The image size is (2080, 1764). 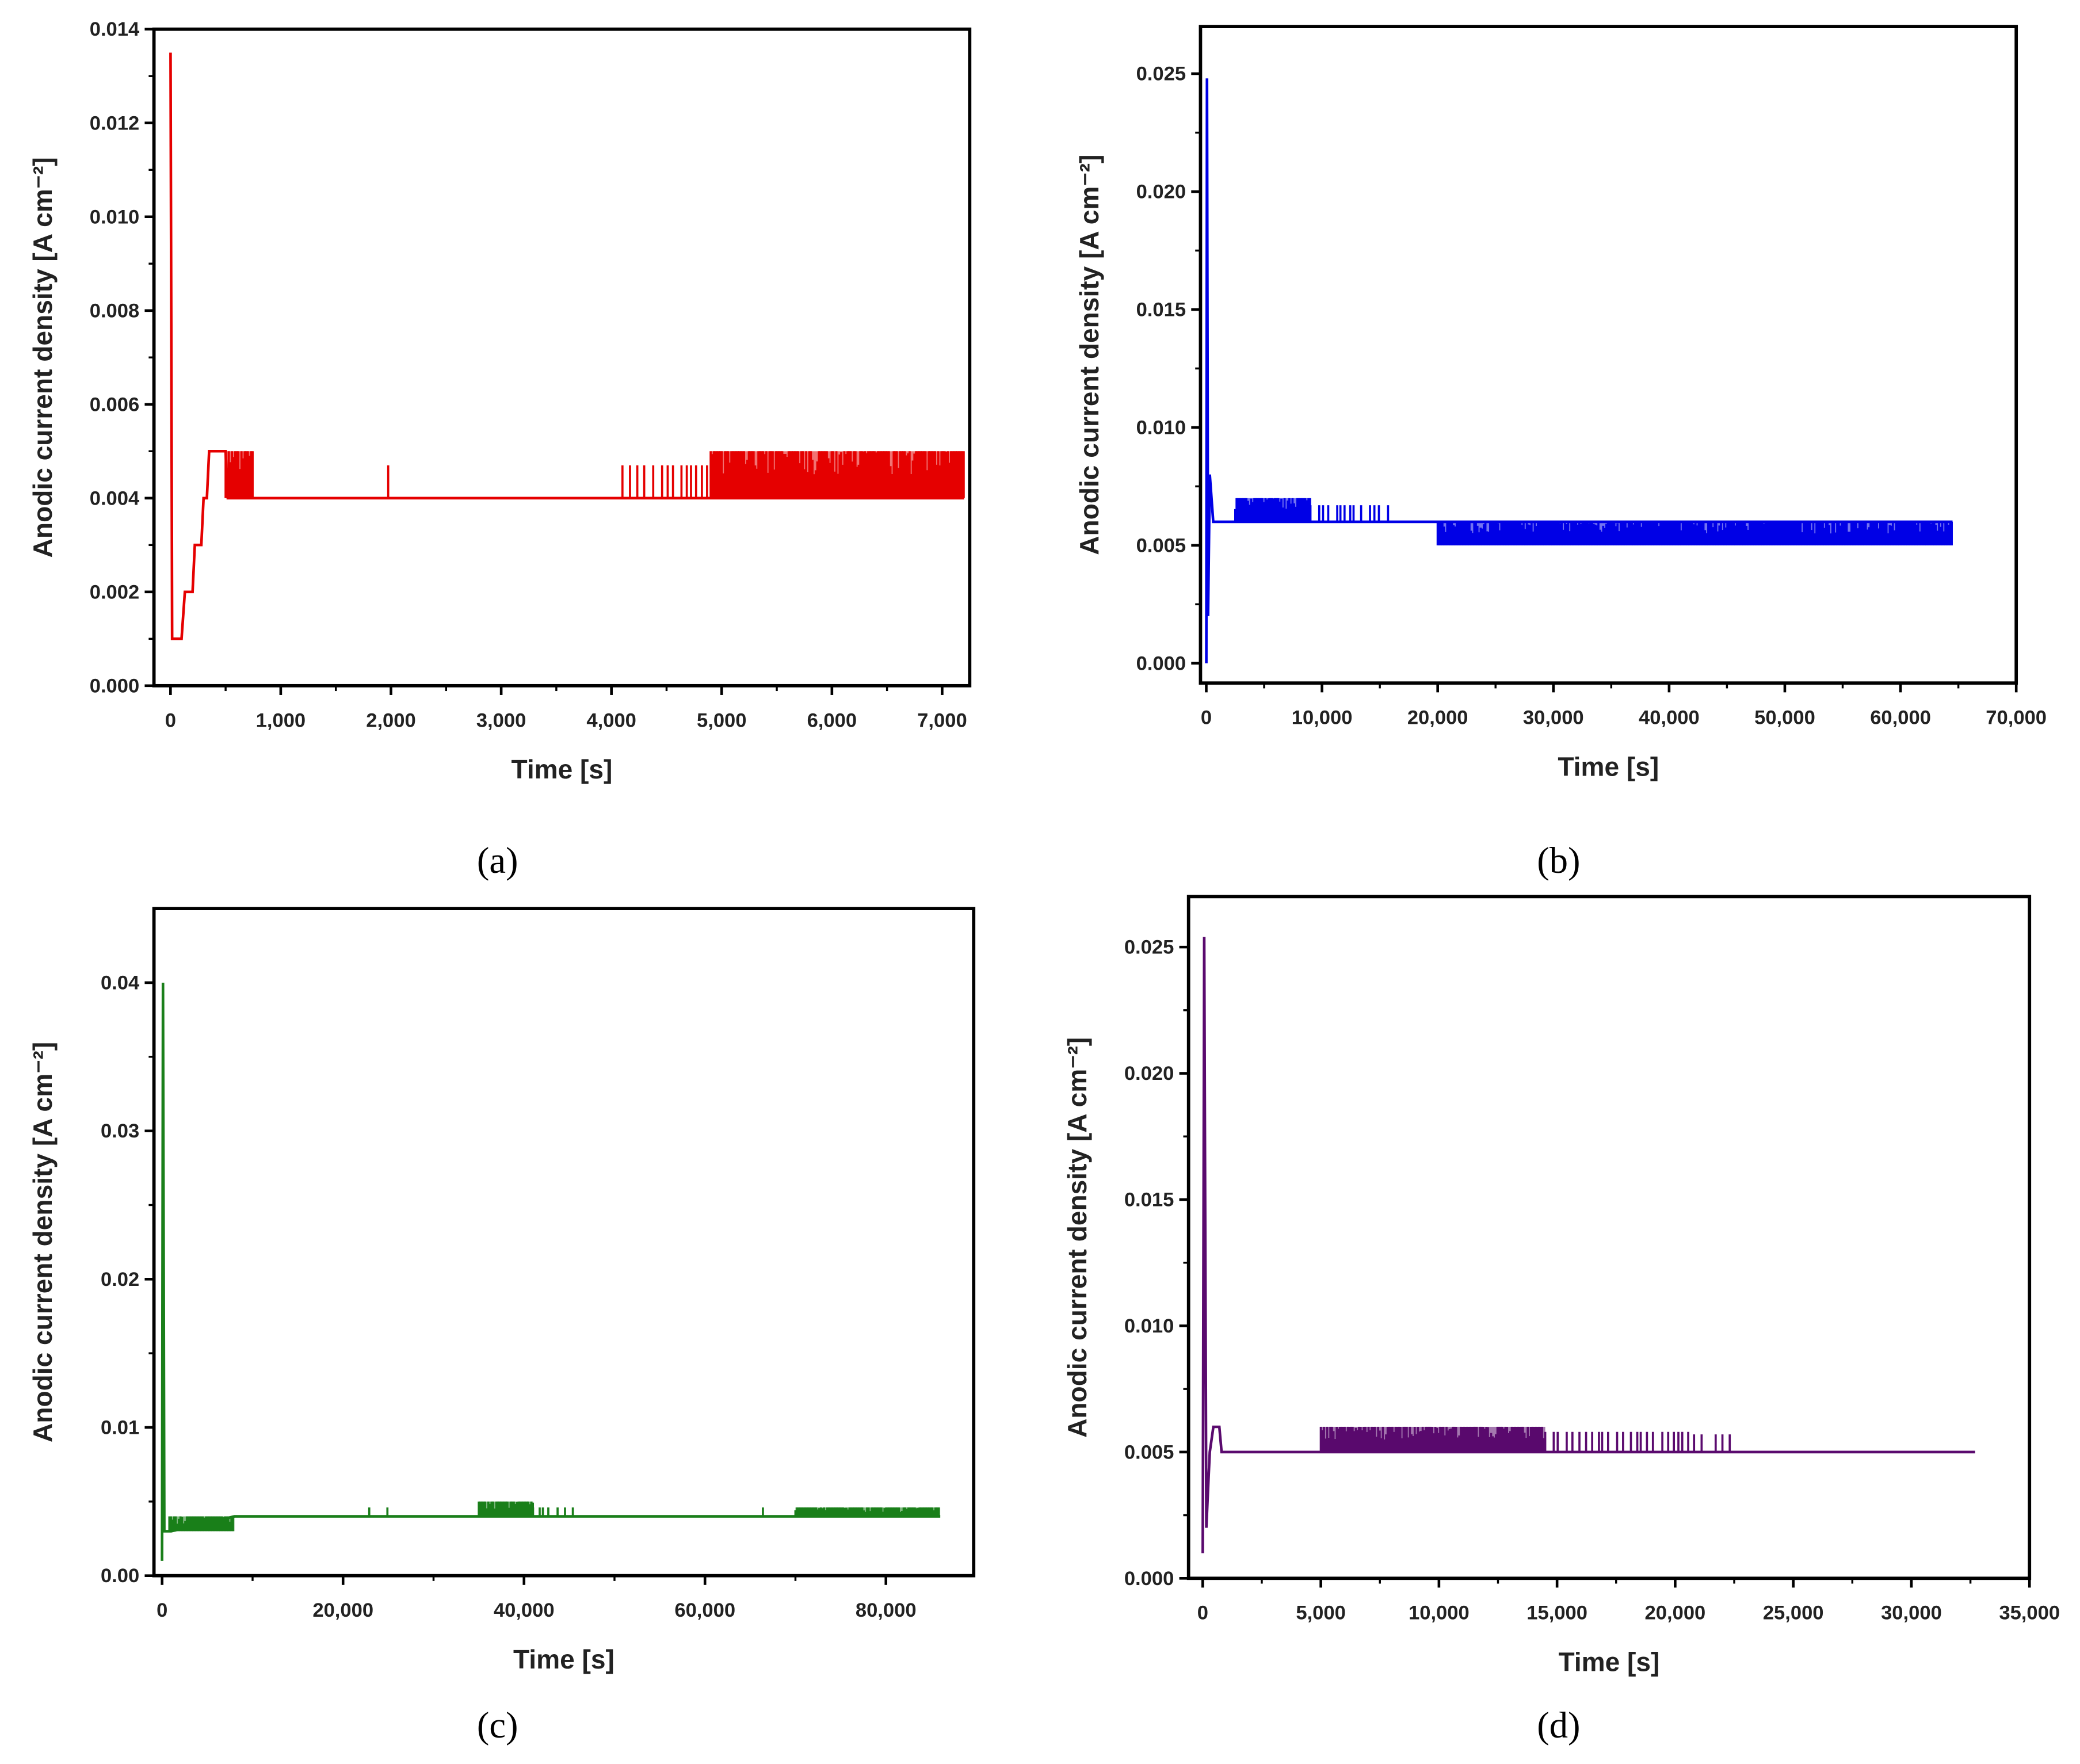 What do you see at coordinates (611, 720) in the screenshot?
I see `x-tick-label: 4,000` at bounding box center [611, 720].